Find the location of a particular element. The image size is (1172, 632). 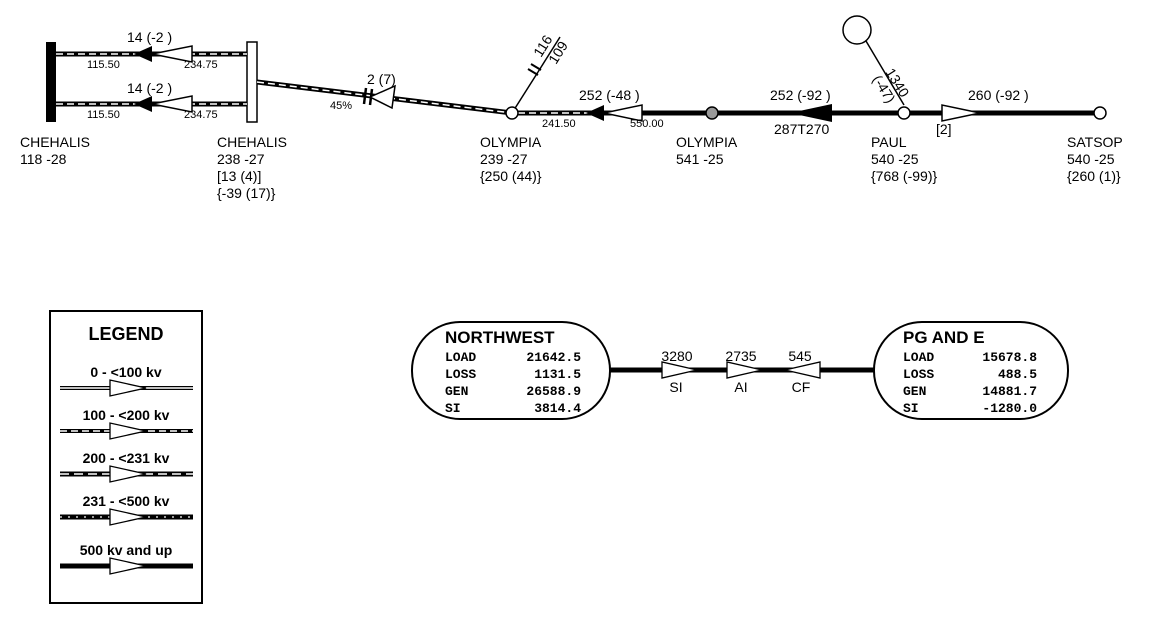

bus-label-paul: PAUL 540 -25 {768 (-99)} is located at coordinates (904, 159).